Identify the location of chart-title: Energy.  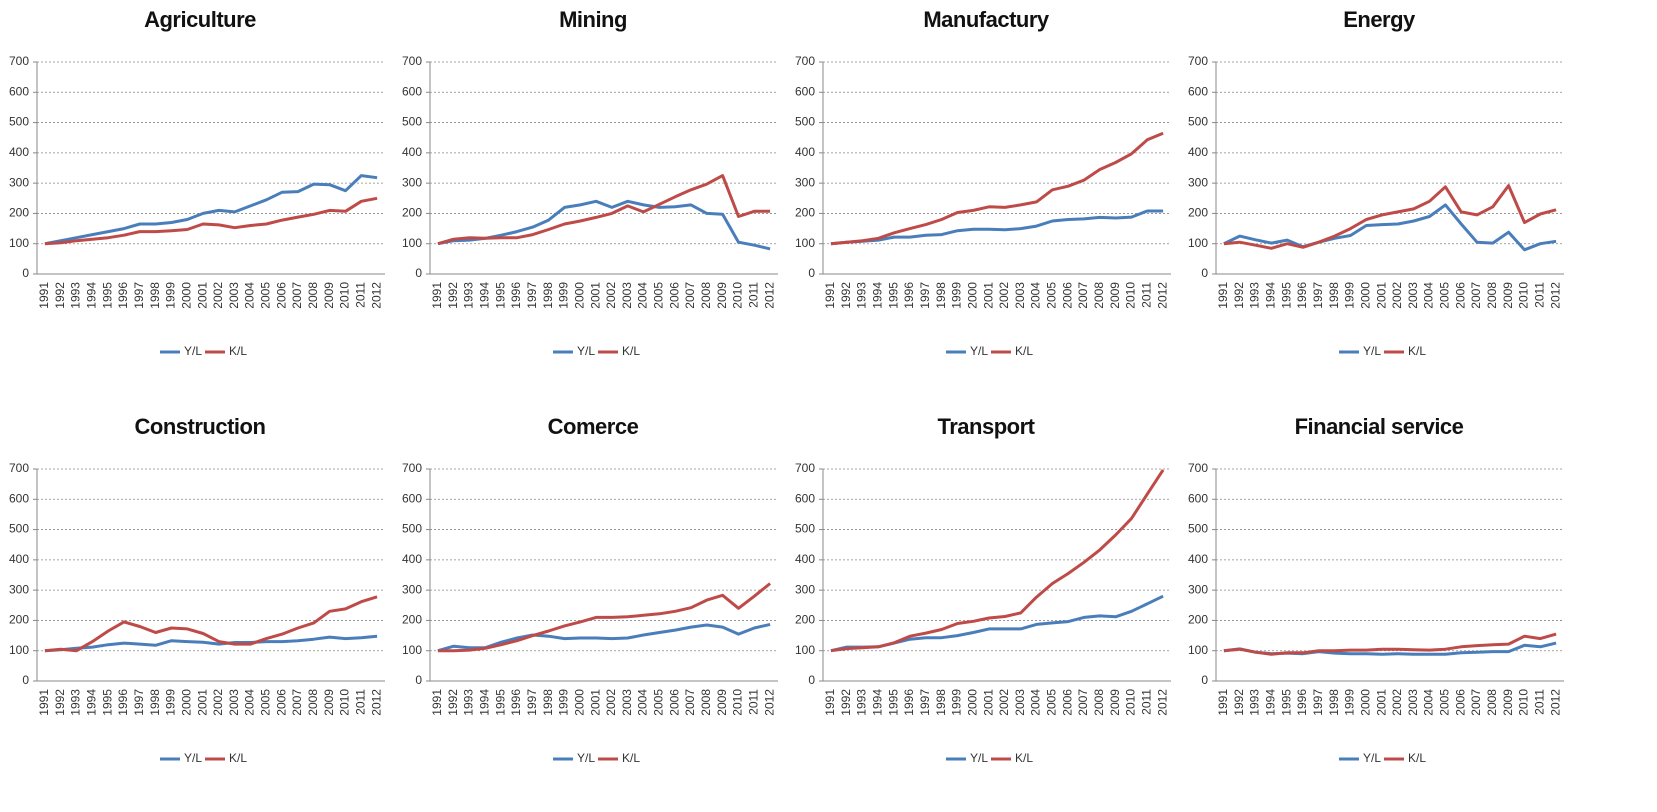
(1379, 19).